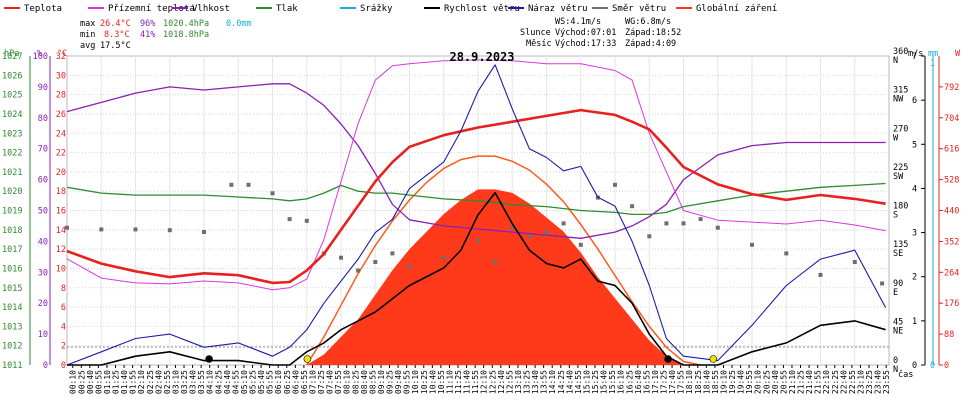 The height and width of the screenshot is (404, 966). What do you see at coordinates (518, 382) in the screenshot?
I see `x-tick-label: 13:10` at bounding box center [518, 382].